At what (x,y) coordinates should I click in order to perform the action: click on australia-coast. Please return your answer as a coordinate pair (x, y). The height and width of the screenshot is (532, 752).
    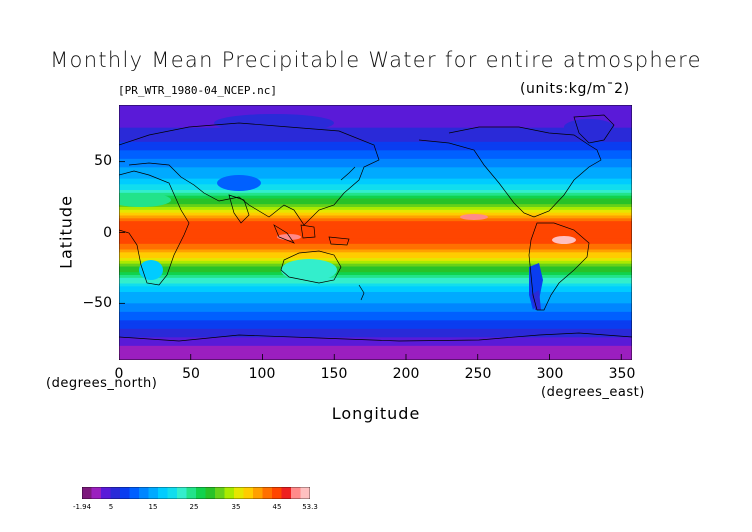
    Looking at the image, I should click on (311, 267).